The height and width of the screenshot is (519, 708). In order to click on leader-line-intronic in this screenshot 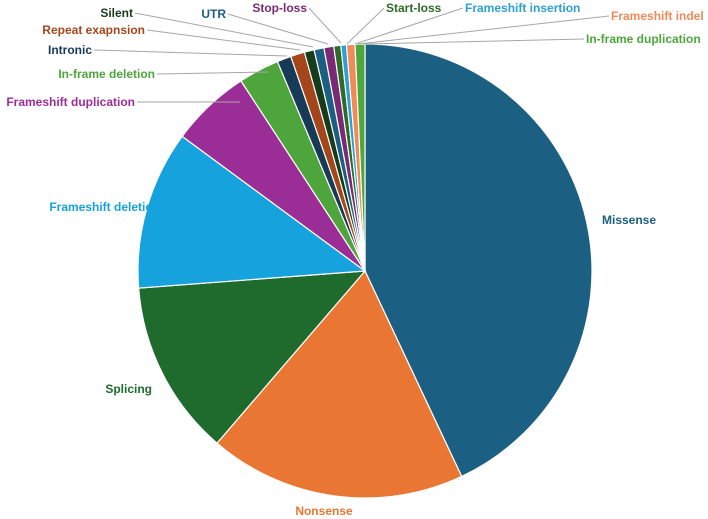, I will do `click(190, 53)`.